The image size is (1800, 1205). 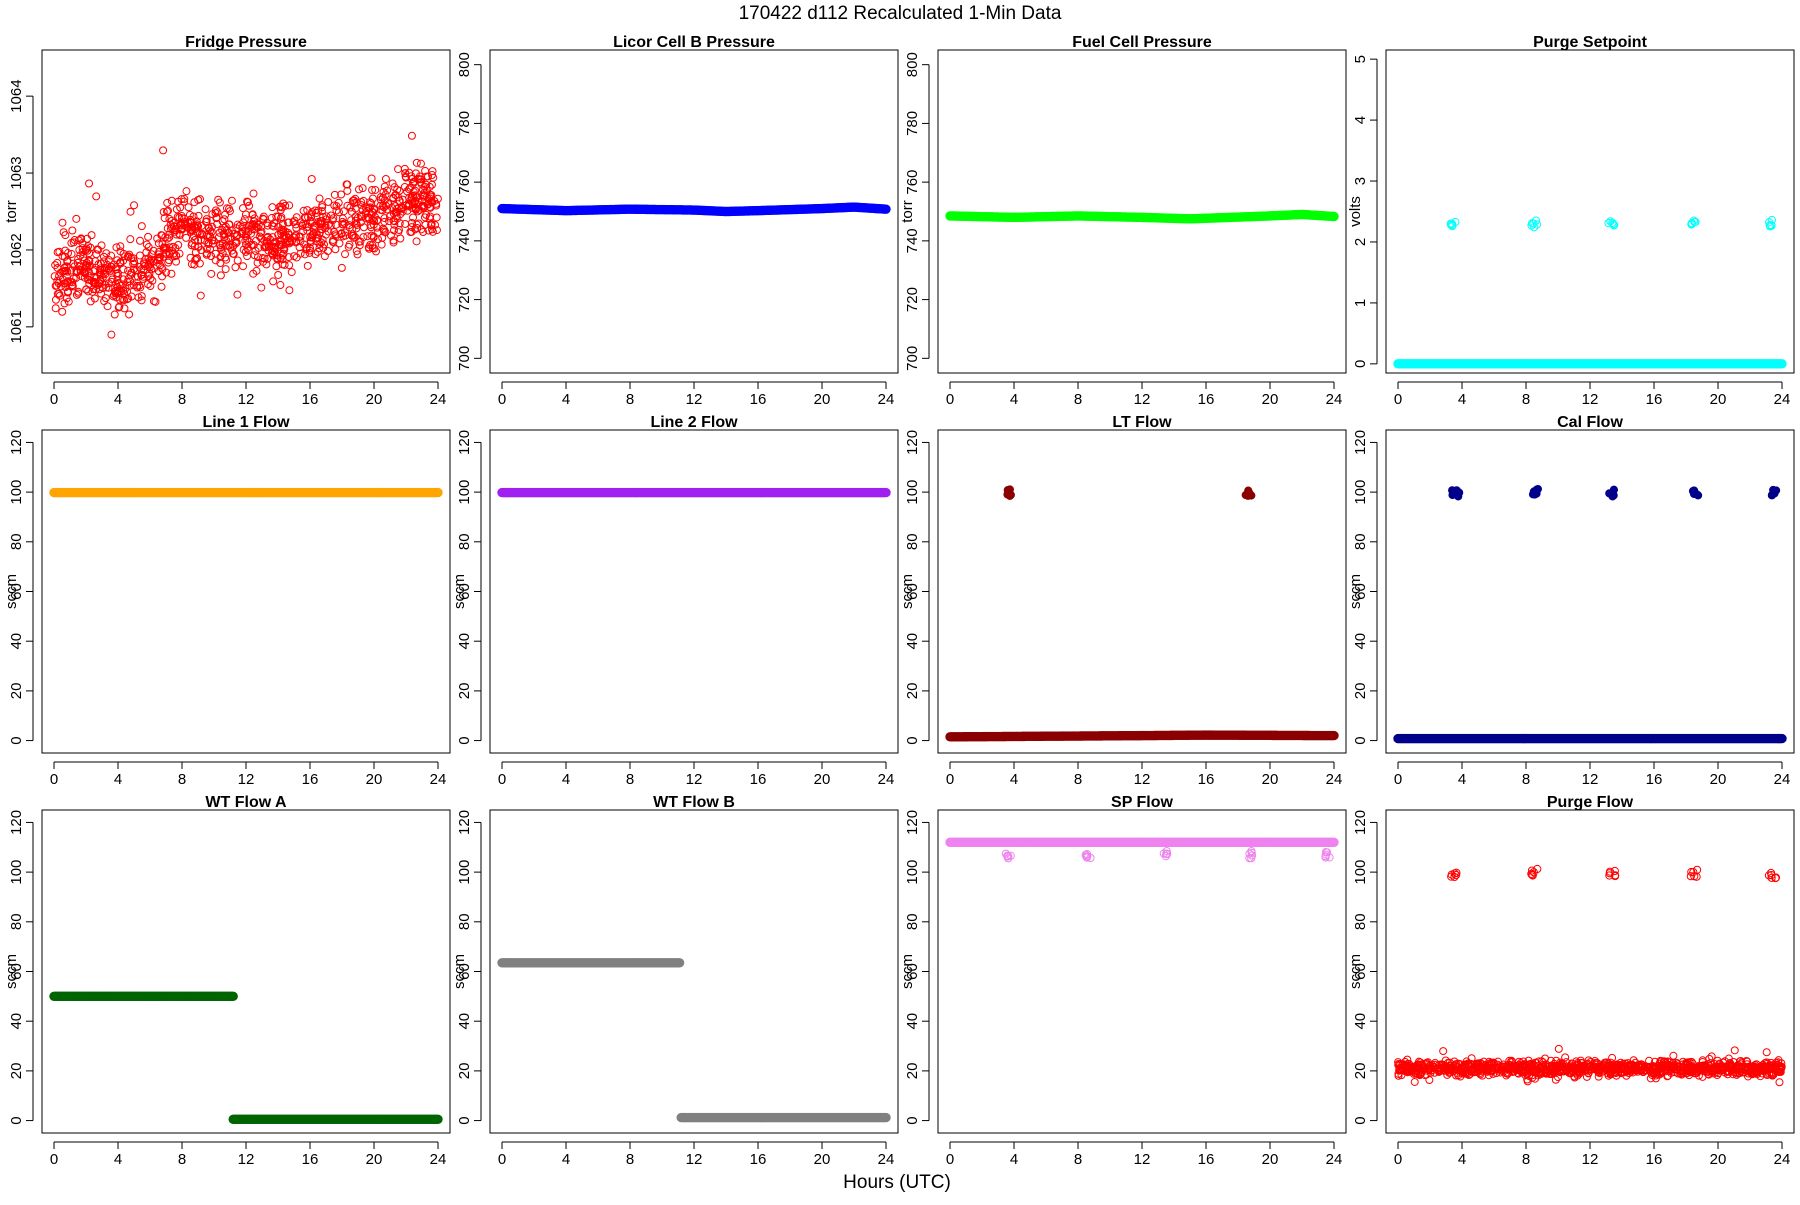 I want to click on y-tick-label: 1063, so click(x=16, y=172).